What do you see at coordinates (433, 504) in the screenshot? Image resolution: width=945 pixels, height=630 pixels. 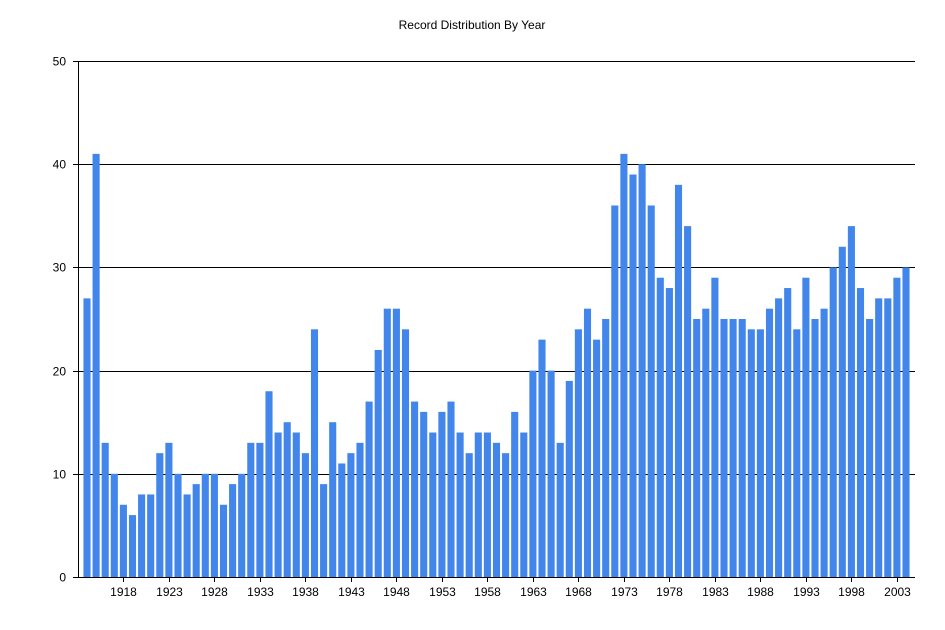 I see `bar-1952` at bounding box center [433, 504].